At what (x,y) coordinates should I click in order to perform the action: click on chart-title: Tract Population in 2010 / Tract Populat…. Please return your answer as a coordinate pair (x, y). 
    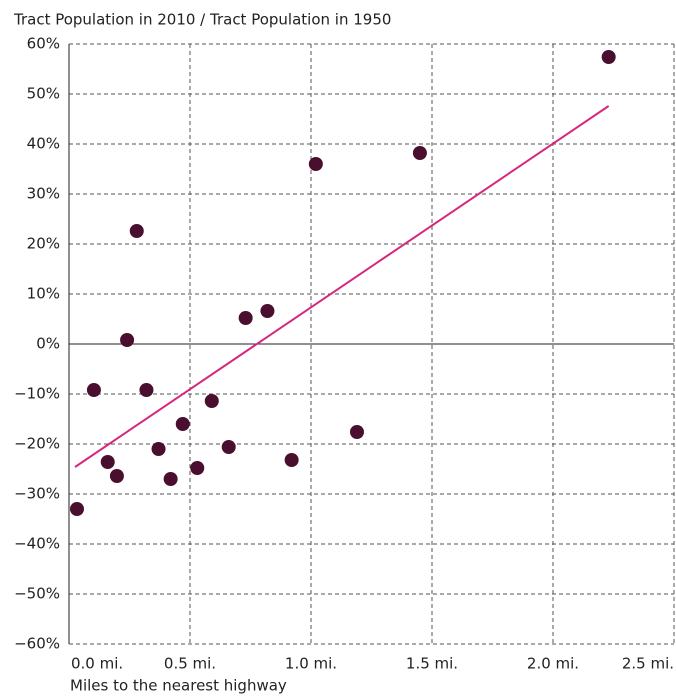
    Looking at the image, I should click on (202, 20).